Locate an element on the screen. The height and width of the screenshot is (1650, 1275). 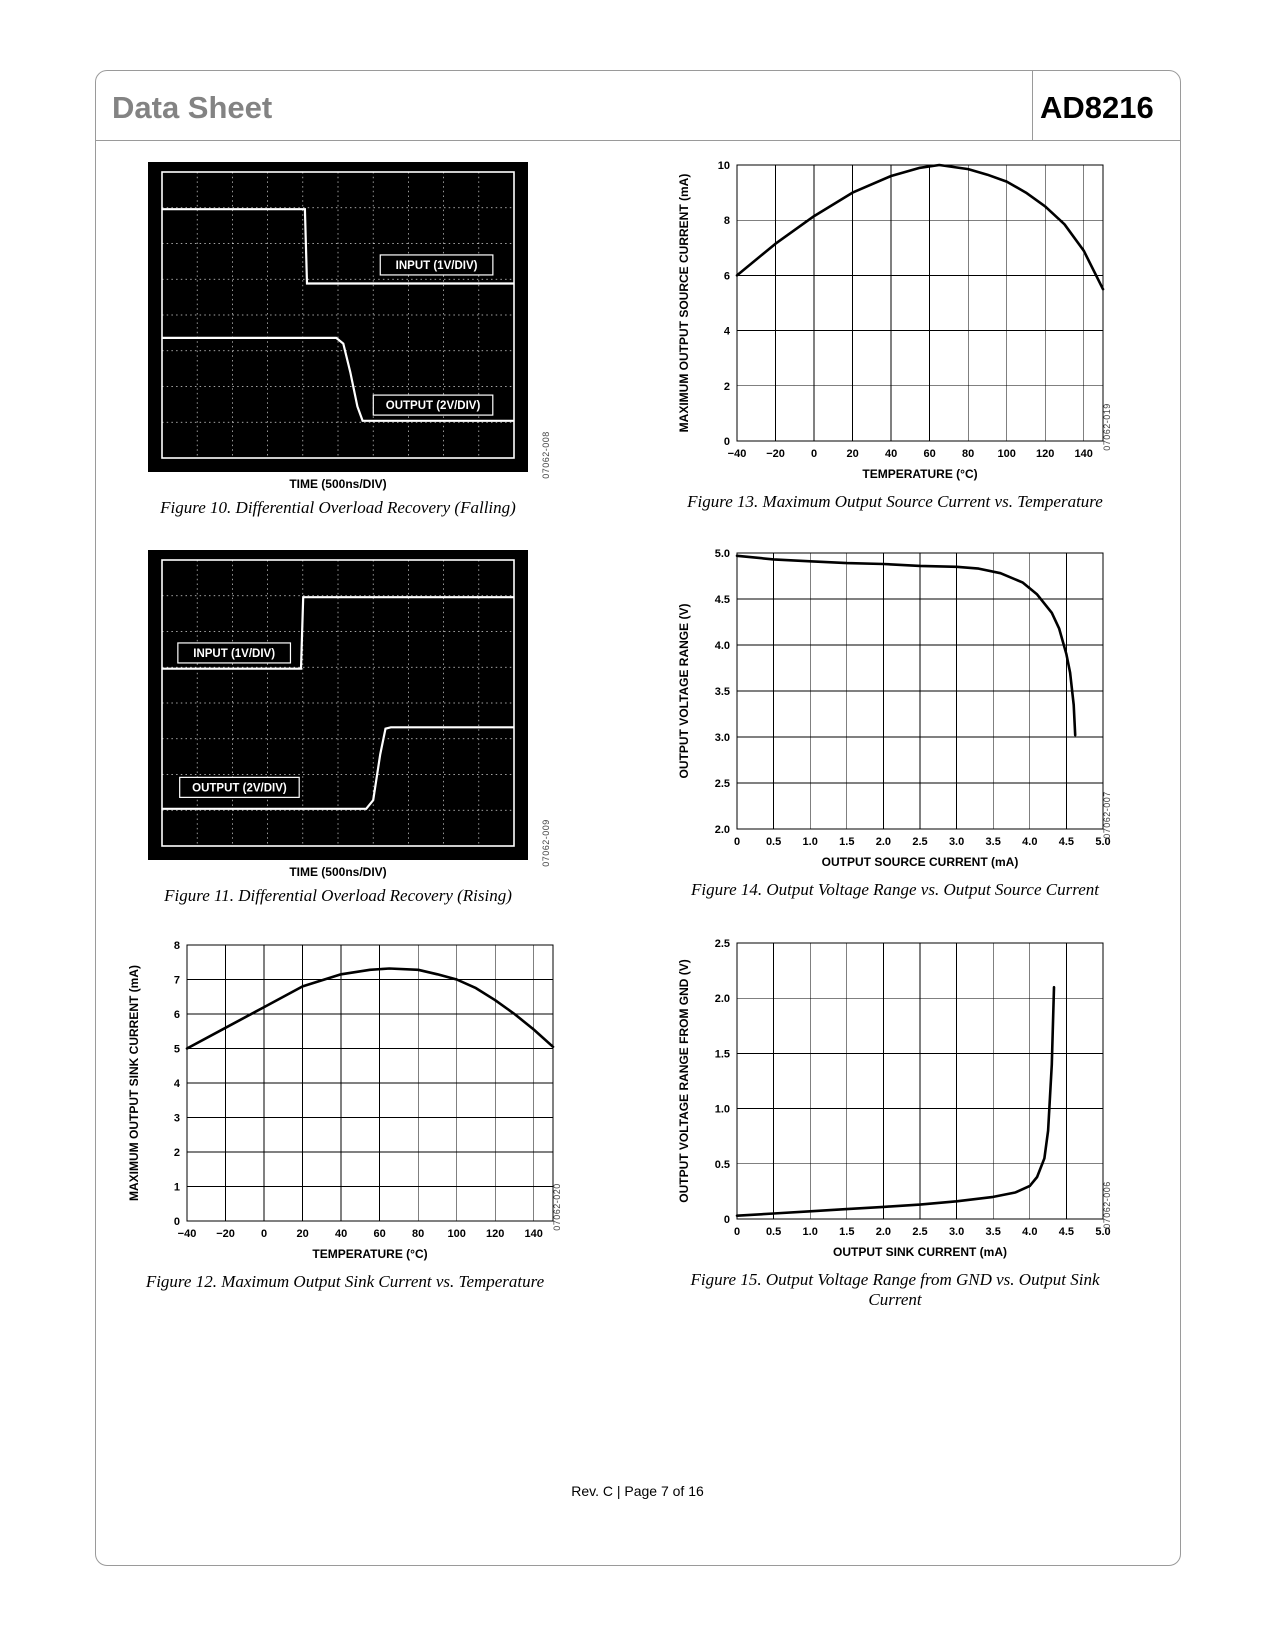
figure-12-code: 07062-020 is located at coordinates (556, 1207).